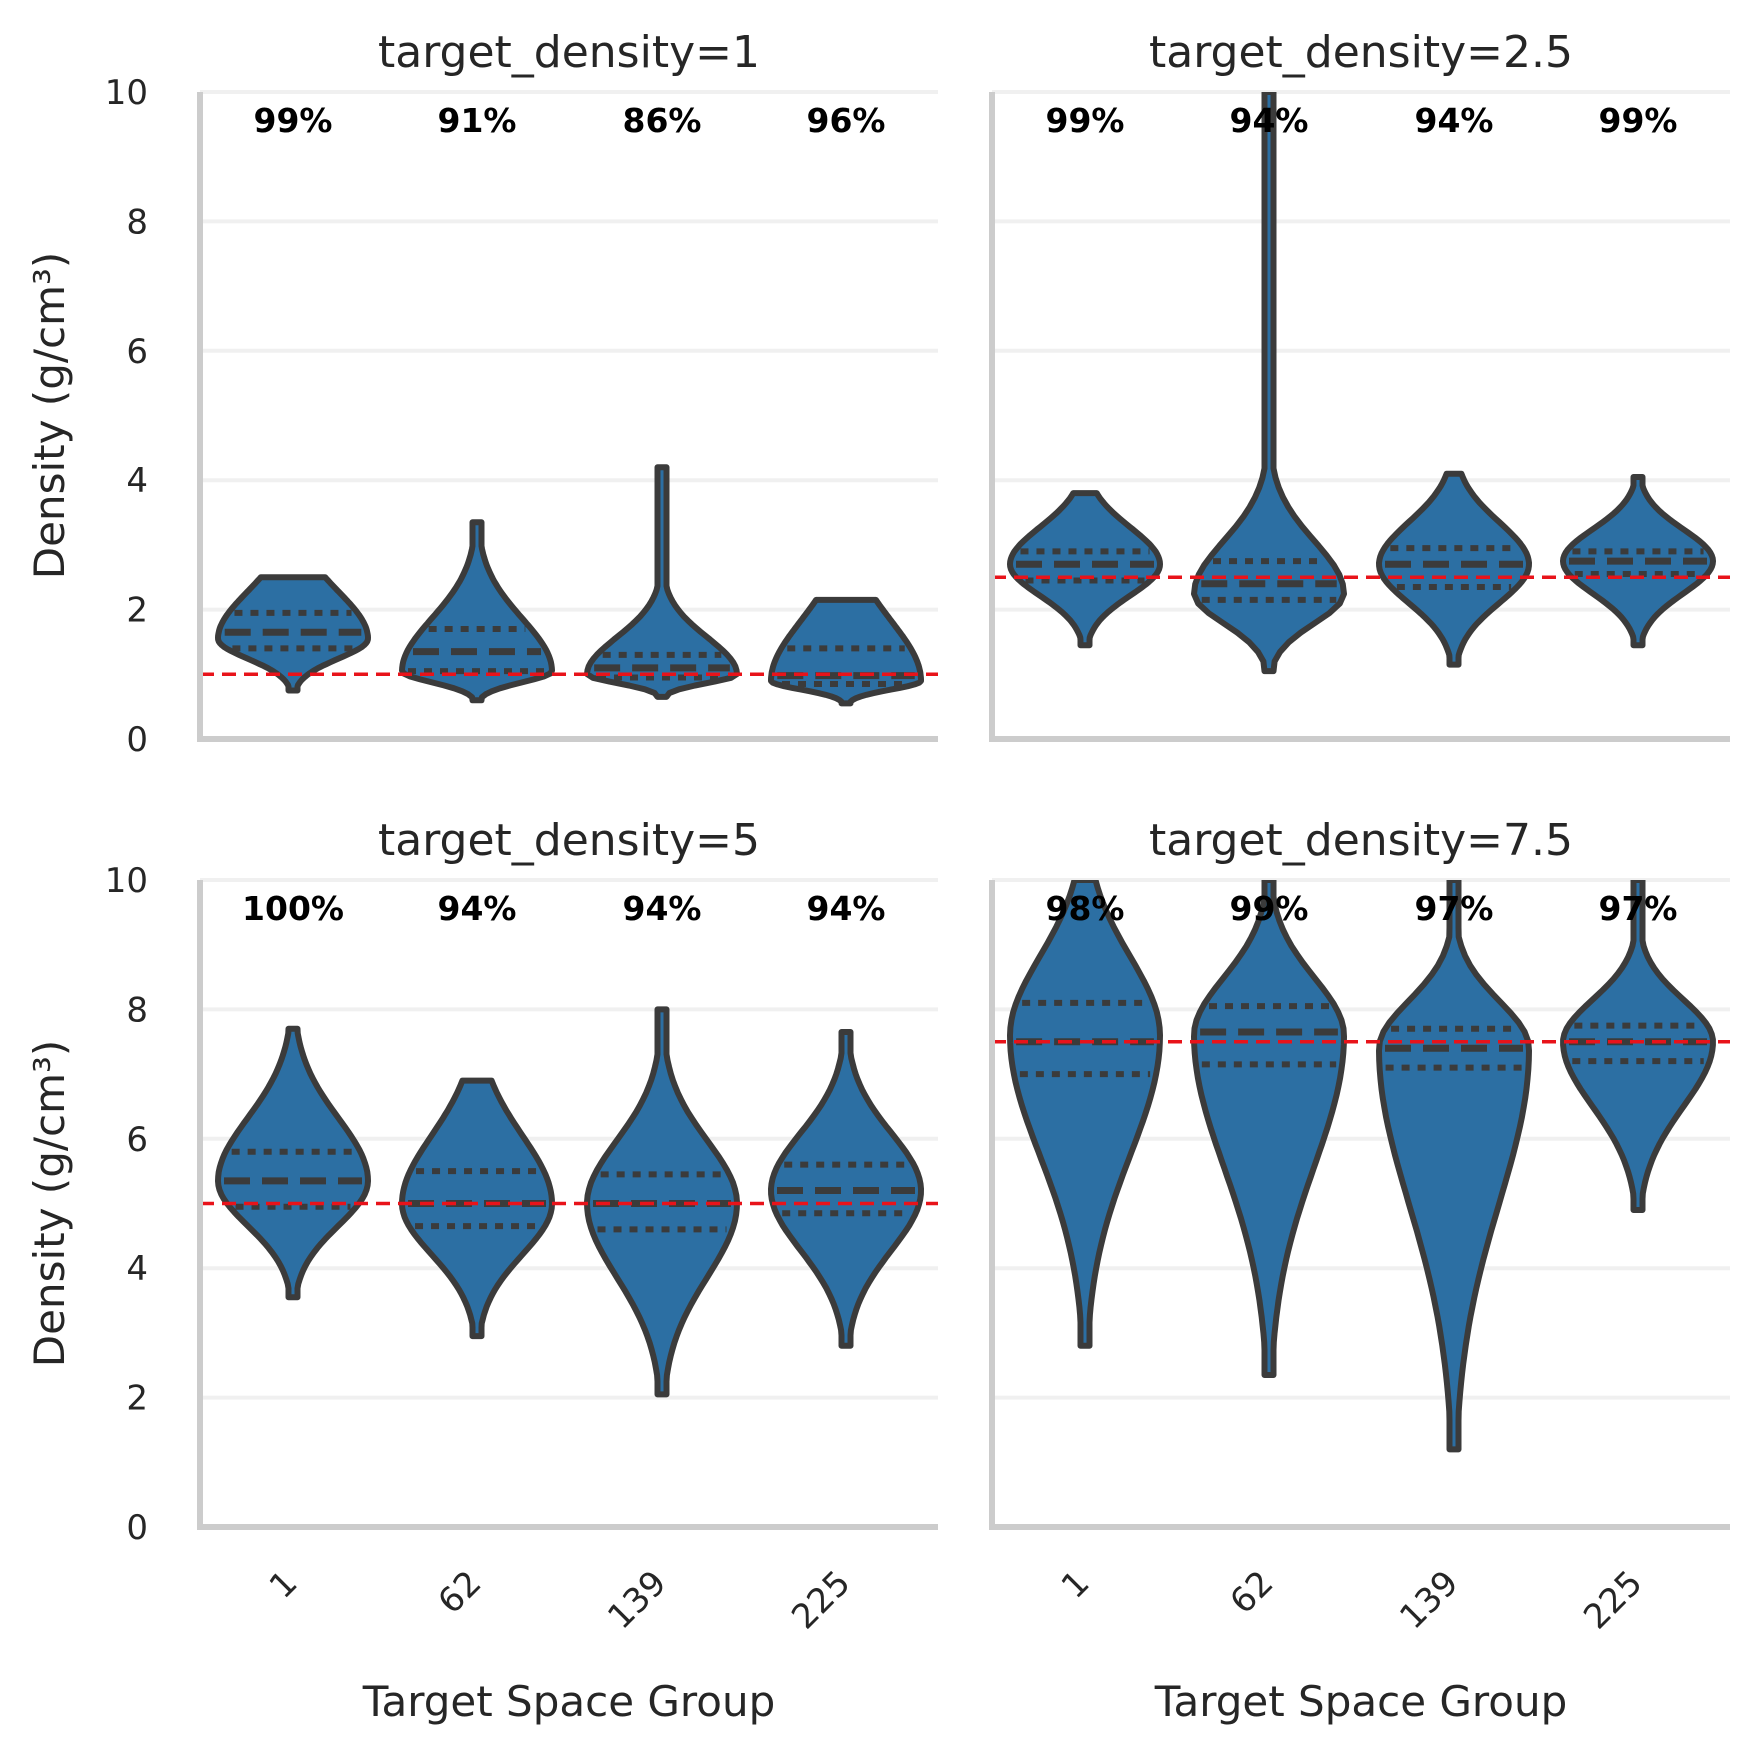 This screenshot has height=1753, width=1752. What do you see at coordinates (1085, 908) in the screenshot?
I see `percent-label: 98%` at bounding box center [1085, 908].